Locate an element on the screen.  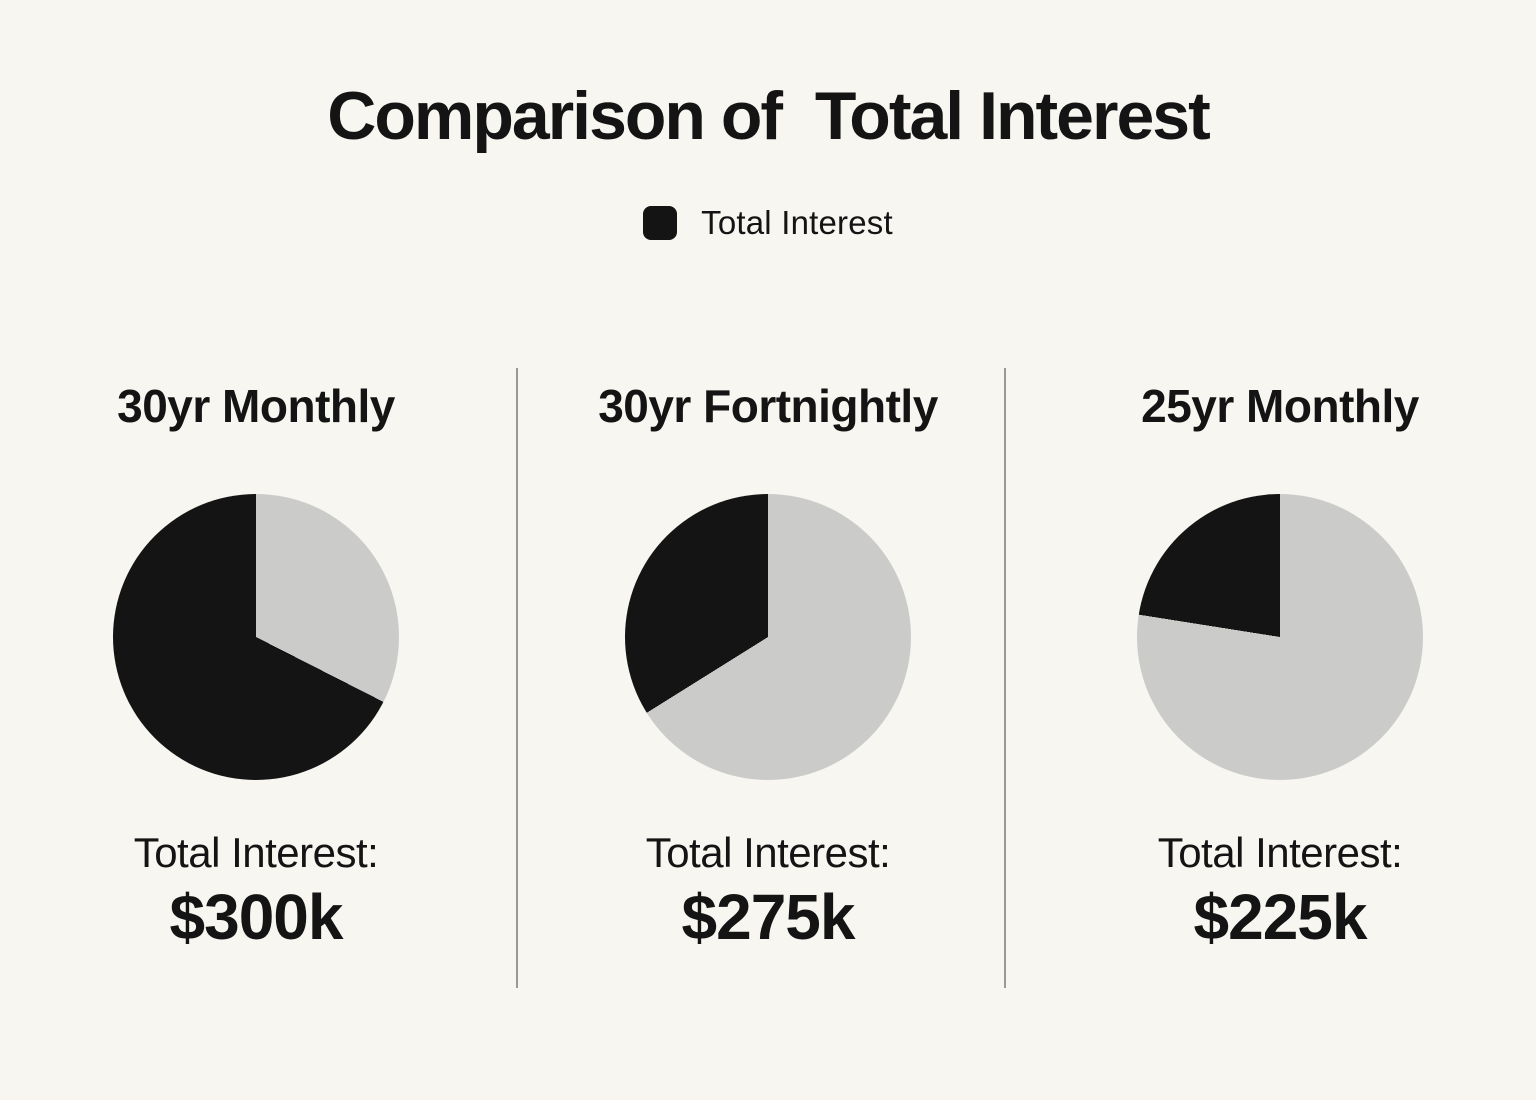
pie-chart-25yr-monthly is located at coordinates (1280, 637).